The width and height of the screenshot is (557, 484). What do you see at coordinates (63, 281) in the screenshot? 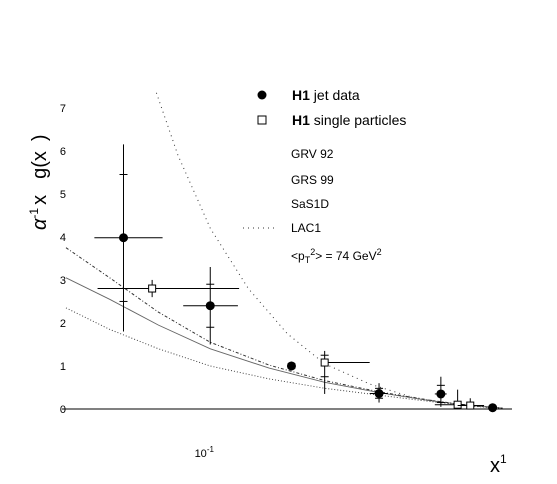
I see `y-tick-label: 3` at bounding box center [63, 281].